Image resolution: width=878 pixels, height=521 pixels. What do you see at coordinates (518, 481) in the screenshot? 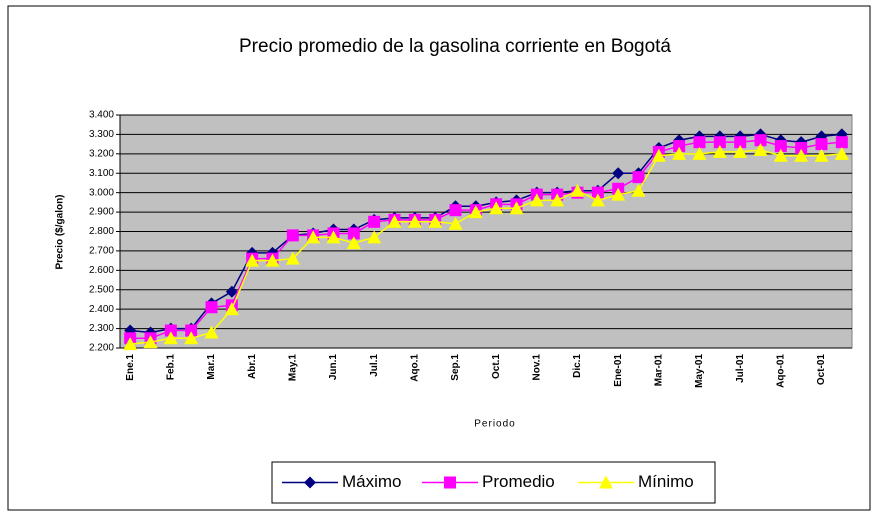
I see `legend-label: Promedio` at bounding box center [518, 481].